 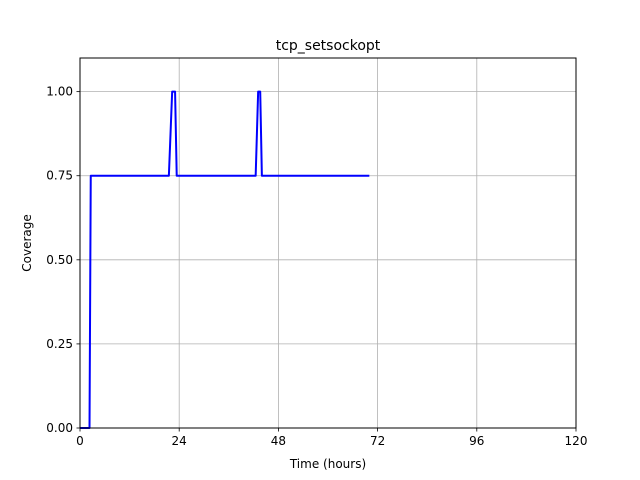 What do you see at coordinates (59, 260) in the screenshot?
I see `y-tick-label: 0.50` at bounding box center [59, 260].